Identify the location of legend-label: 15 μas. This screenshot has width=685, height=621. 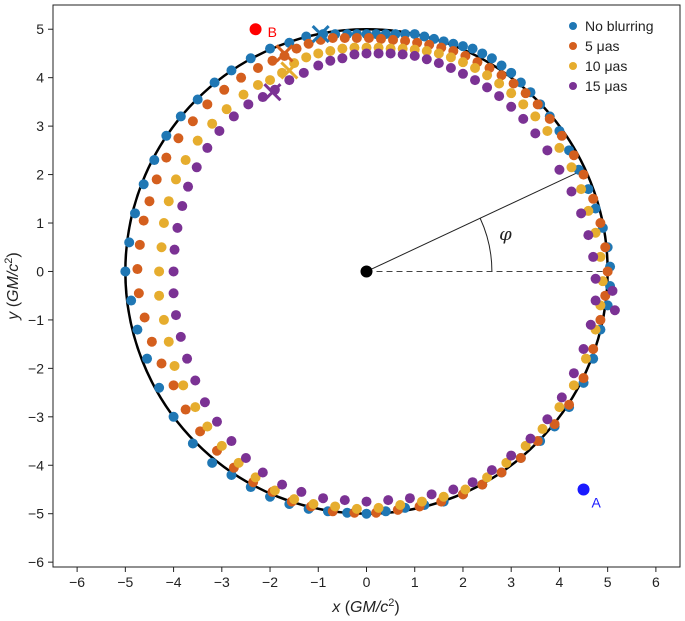
(606, 86).